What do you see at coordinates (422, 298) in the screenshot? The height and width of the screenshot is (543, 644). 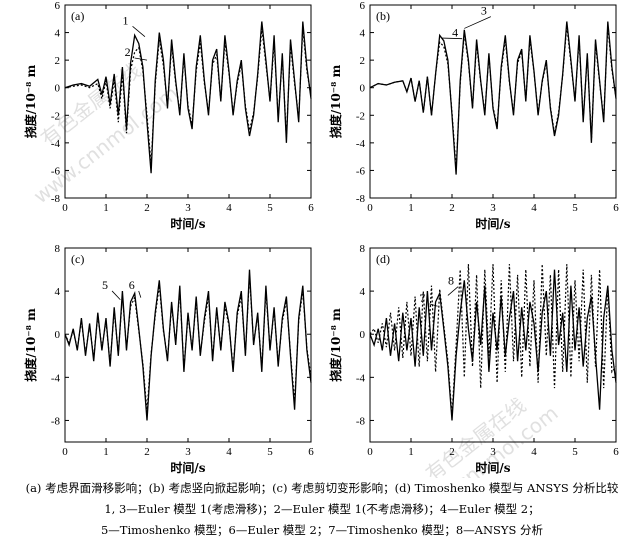 I see `annotation-label: 7` at bounding box center [422, 298].